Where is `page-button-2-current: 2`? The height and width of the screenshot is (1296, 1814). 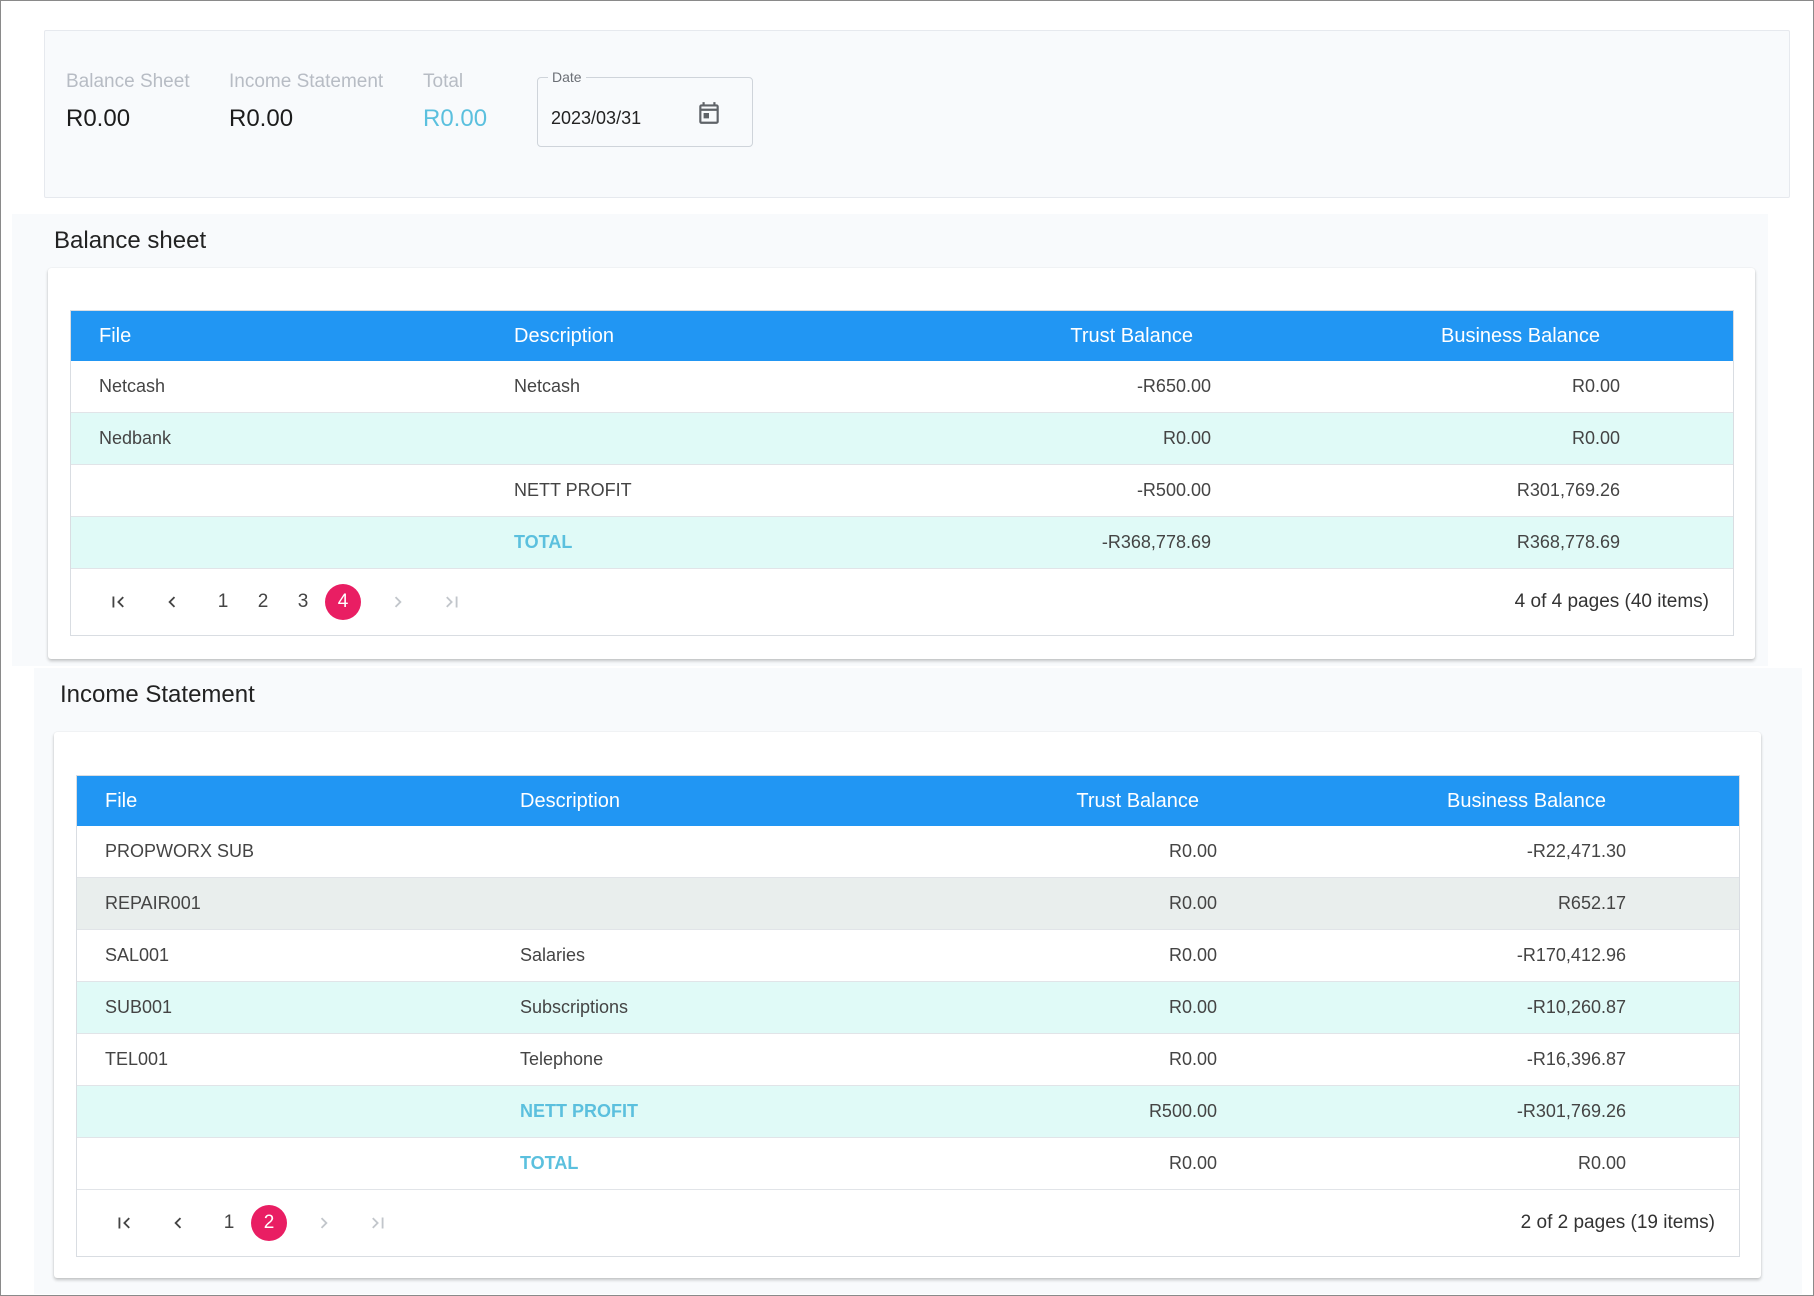 page-button-2-current: 2 is located at coordinates (269, 1223).